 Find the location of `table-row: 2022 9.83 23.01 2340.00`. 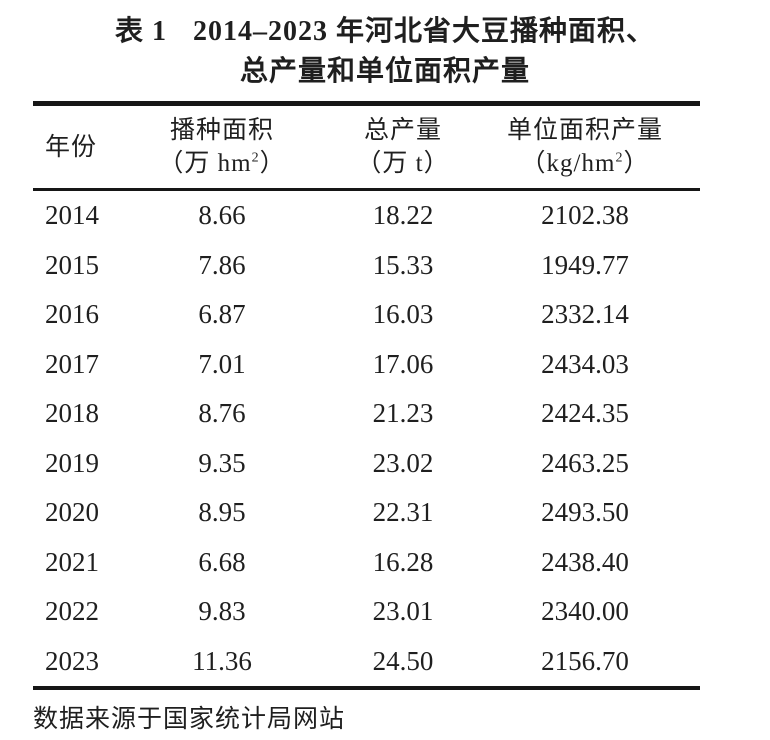

table-row: 2022 9.83 23.01 2340.00 is located at coordinates (366, 612).